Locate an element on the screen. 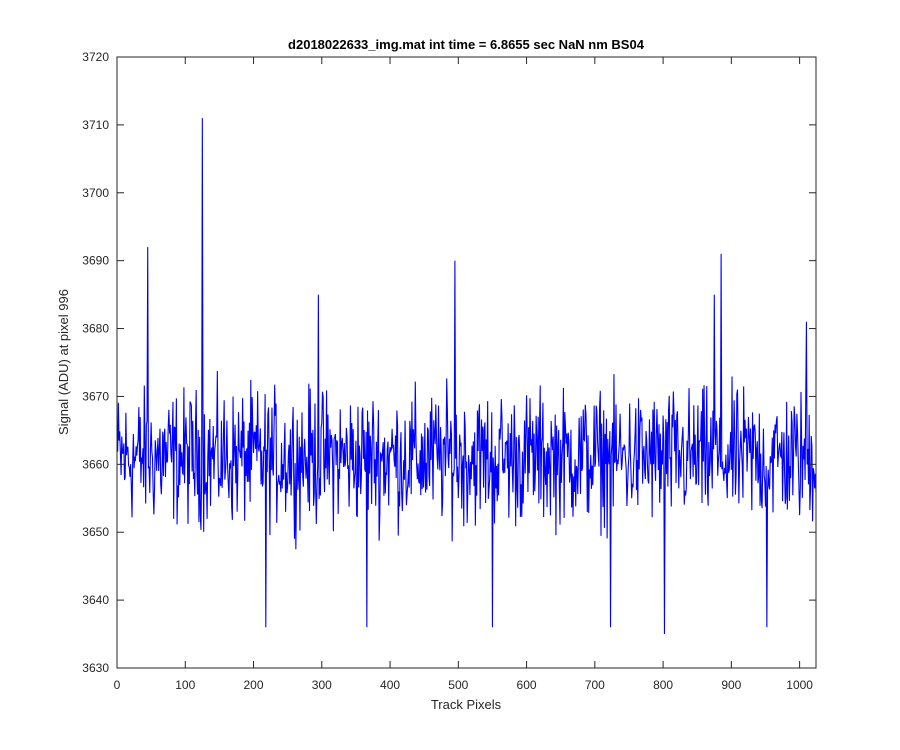 This screenshot has width=900, height=750. x-tick-label: 800 is located at coordinates (663, 685).